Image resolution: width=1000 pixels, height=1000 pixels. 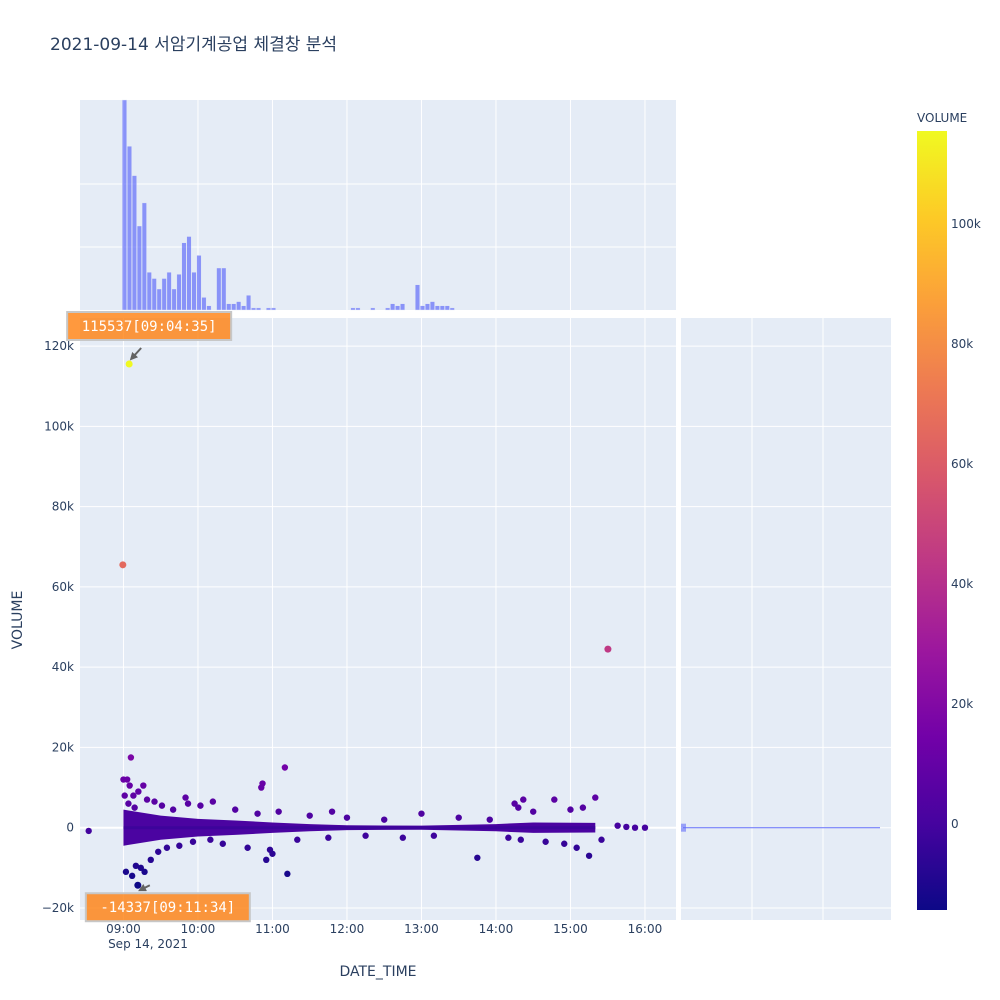 What do you see at coordinates (59, 426) in the screenshot?
I see `y-tick-label: 100k` at bounding box center [59, 426].